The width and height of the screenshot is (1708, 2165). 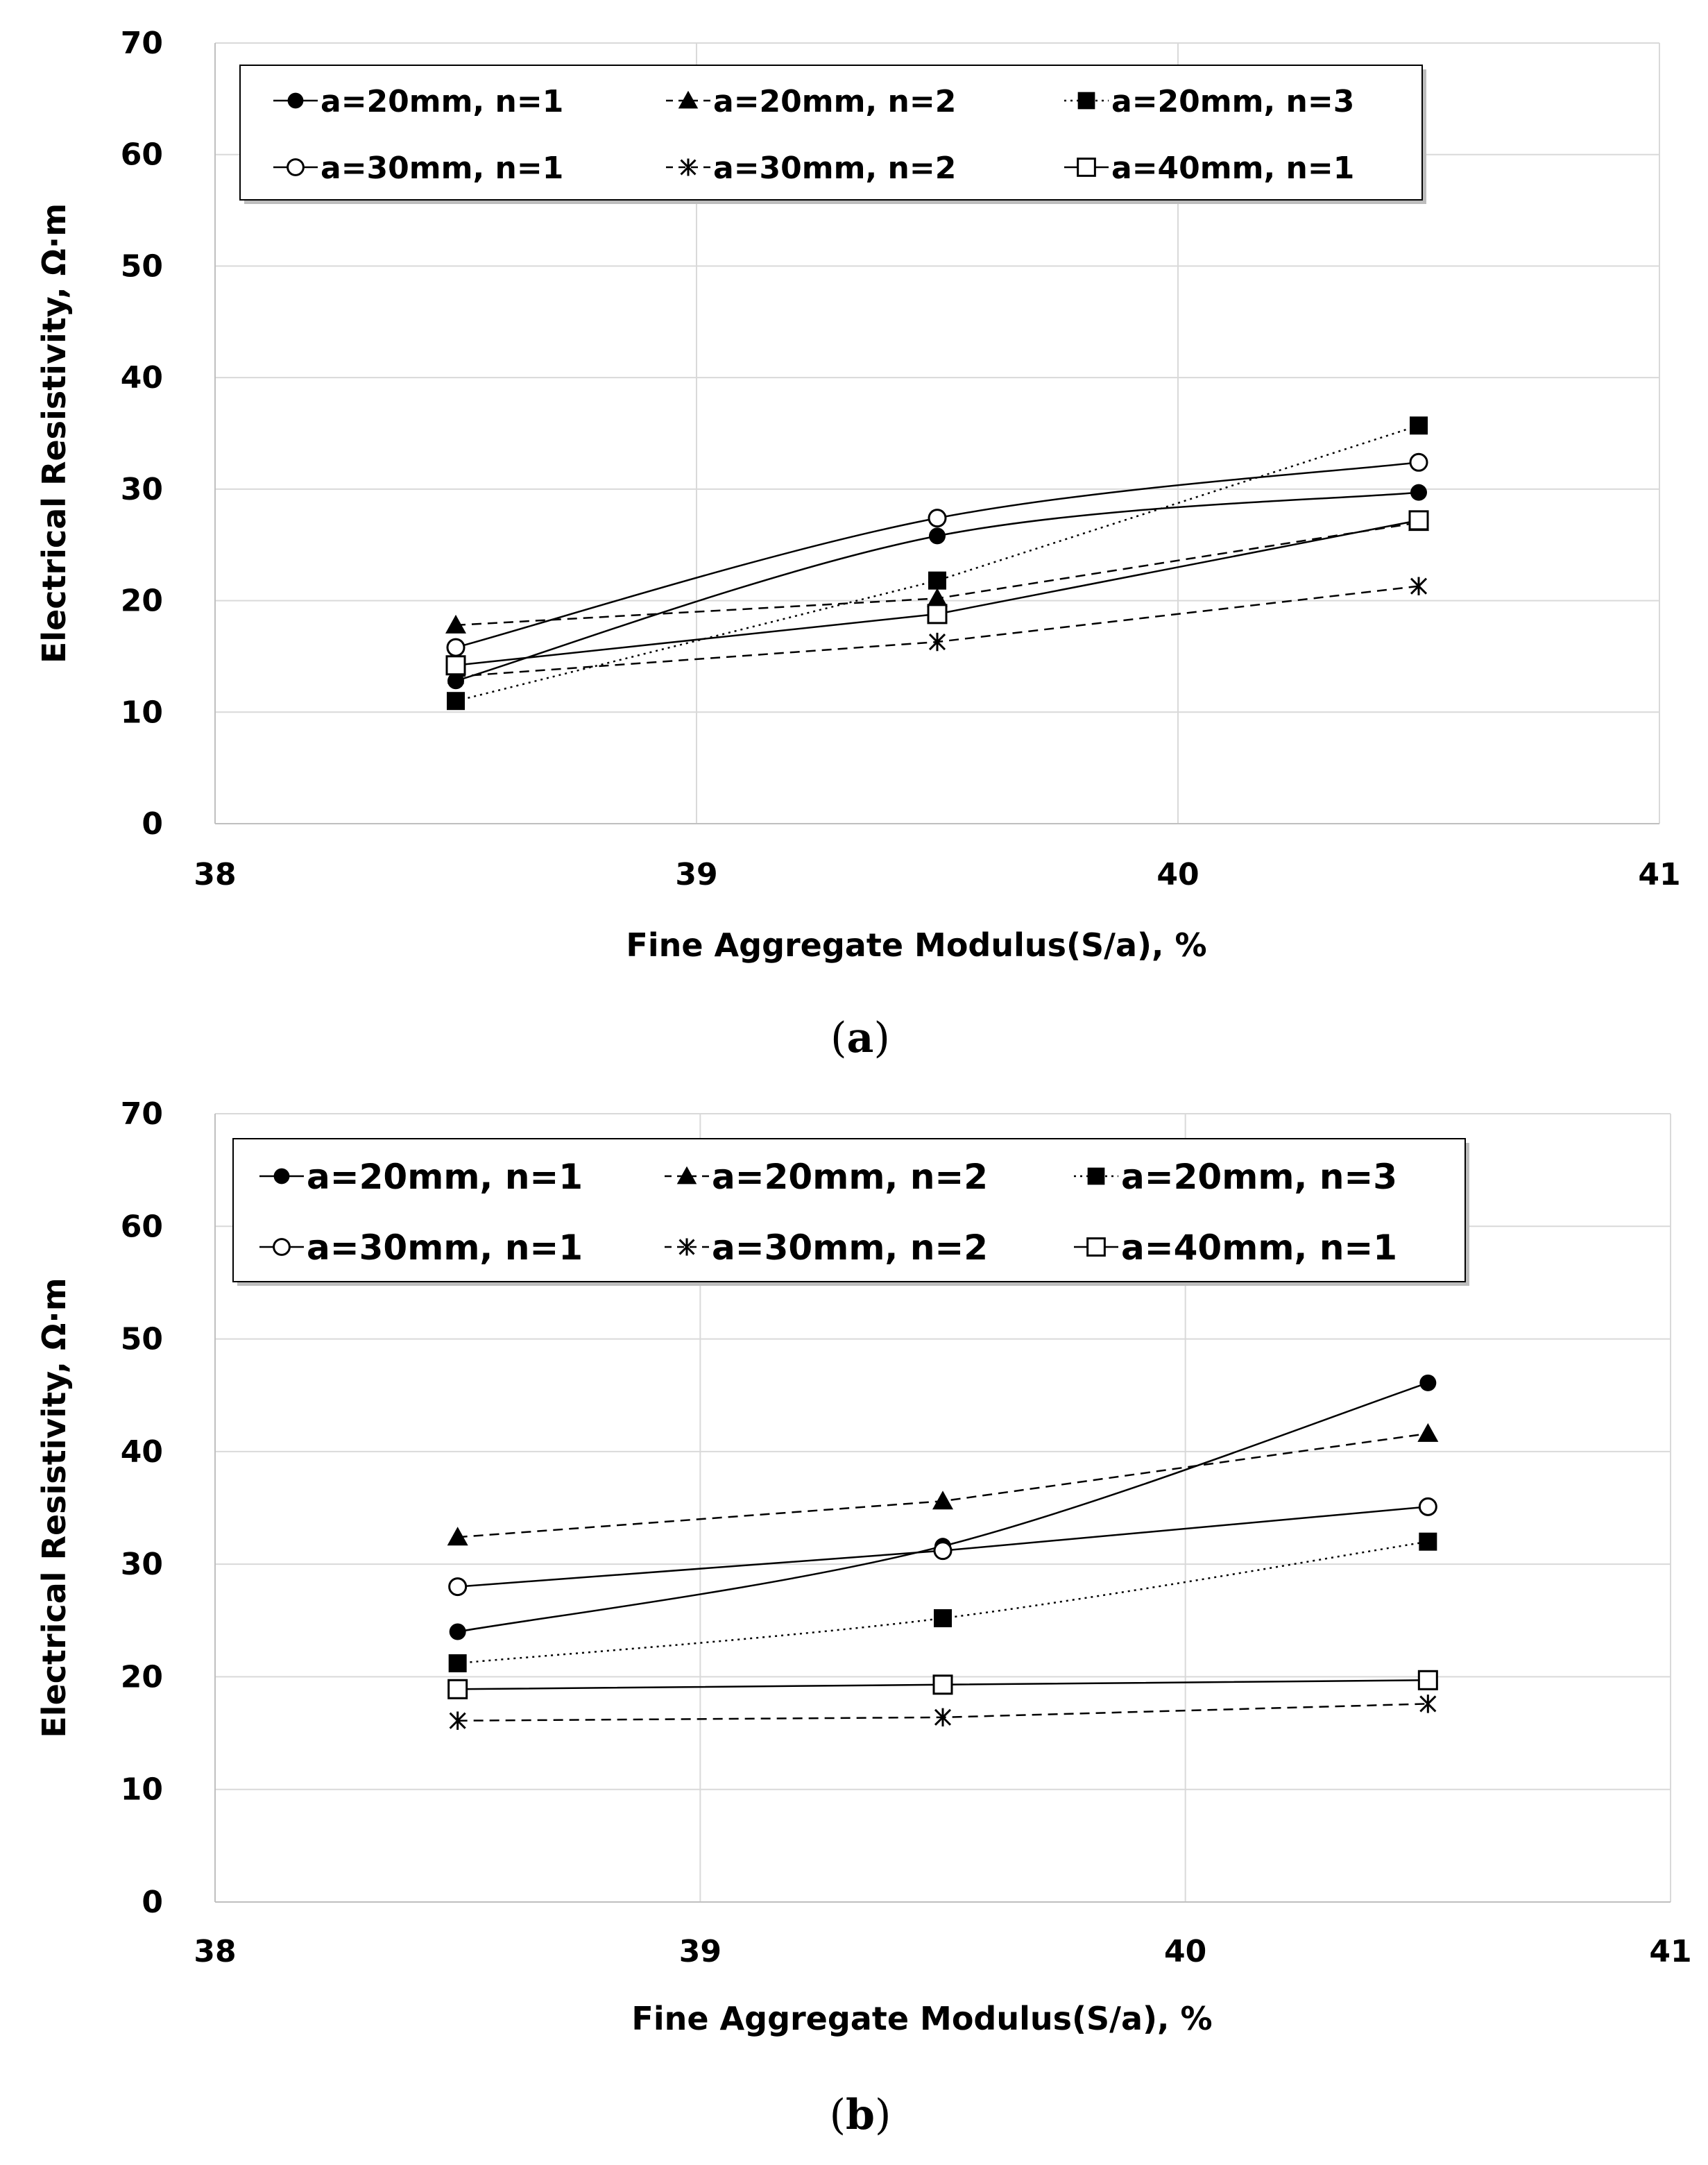 What do you see at coordinates (142, 1452) in the screenshot?
I see `y-tick-label: 40` at bounding box center [142, 1452].